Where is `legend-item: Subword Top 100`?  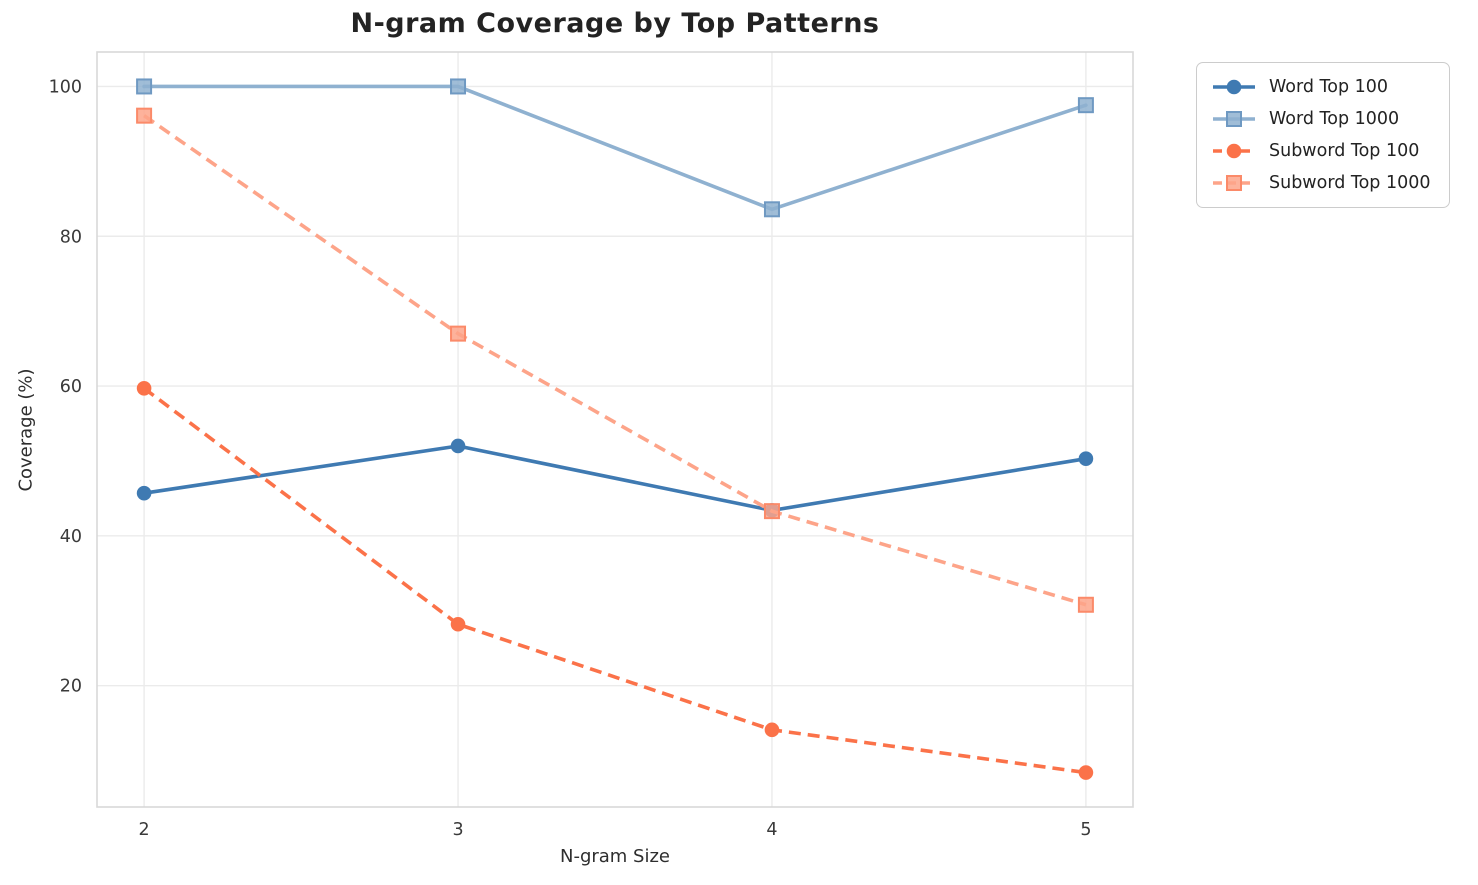
legend-item: Subword Top 100 is located at coordinates (1321, 151).